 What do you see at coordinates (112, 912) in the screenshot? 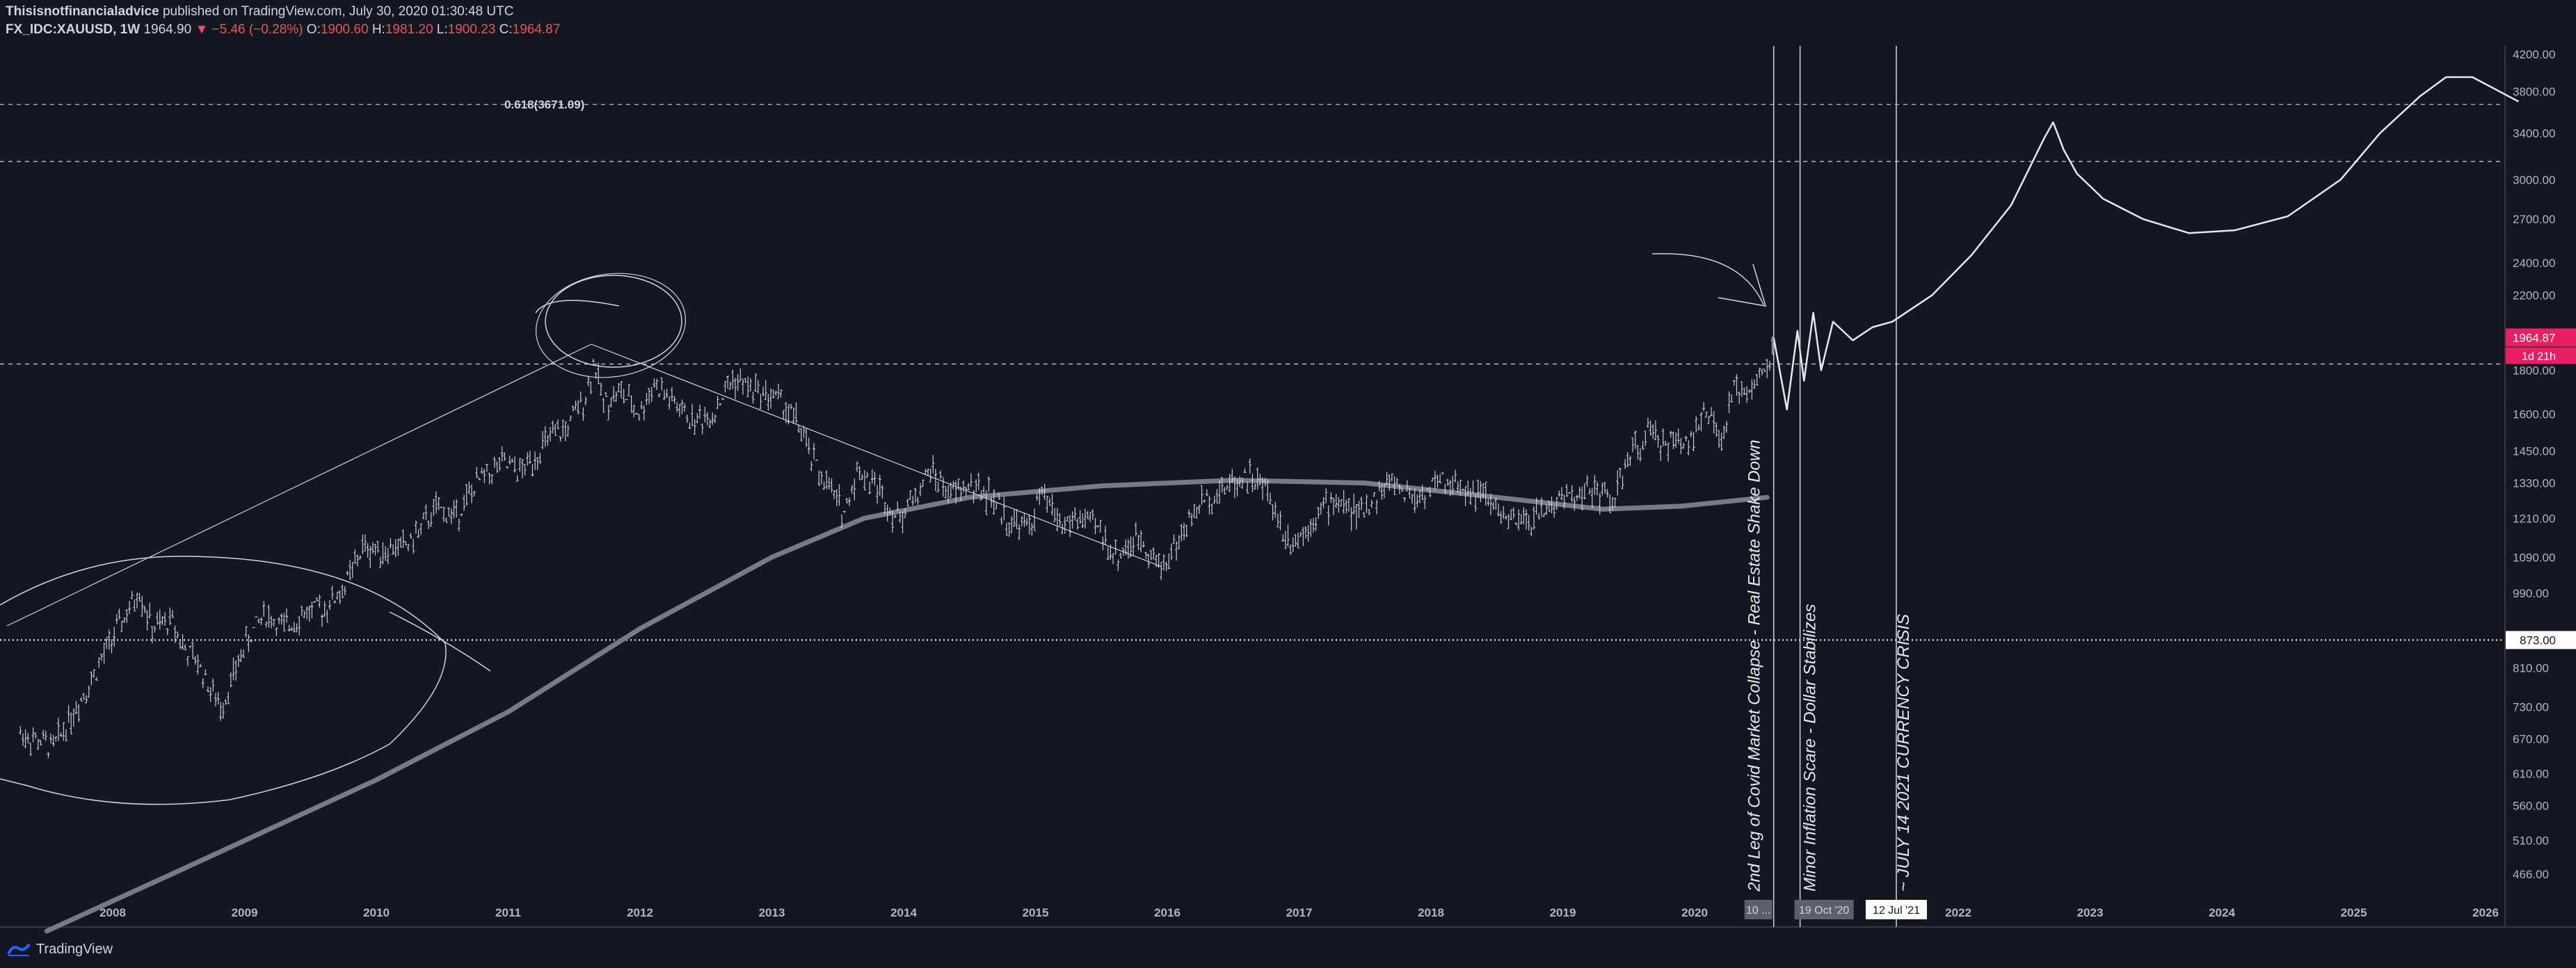
I see `time-tick-label: 2008` at bounding box center [112, 912].